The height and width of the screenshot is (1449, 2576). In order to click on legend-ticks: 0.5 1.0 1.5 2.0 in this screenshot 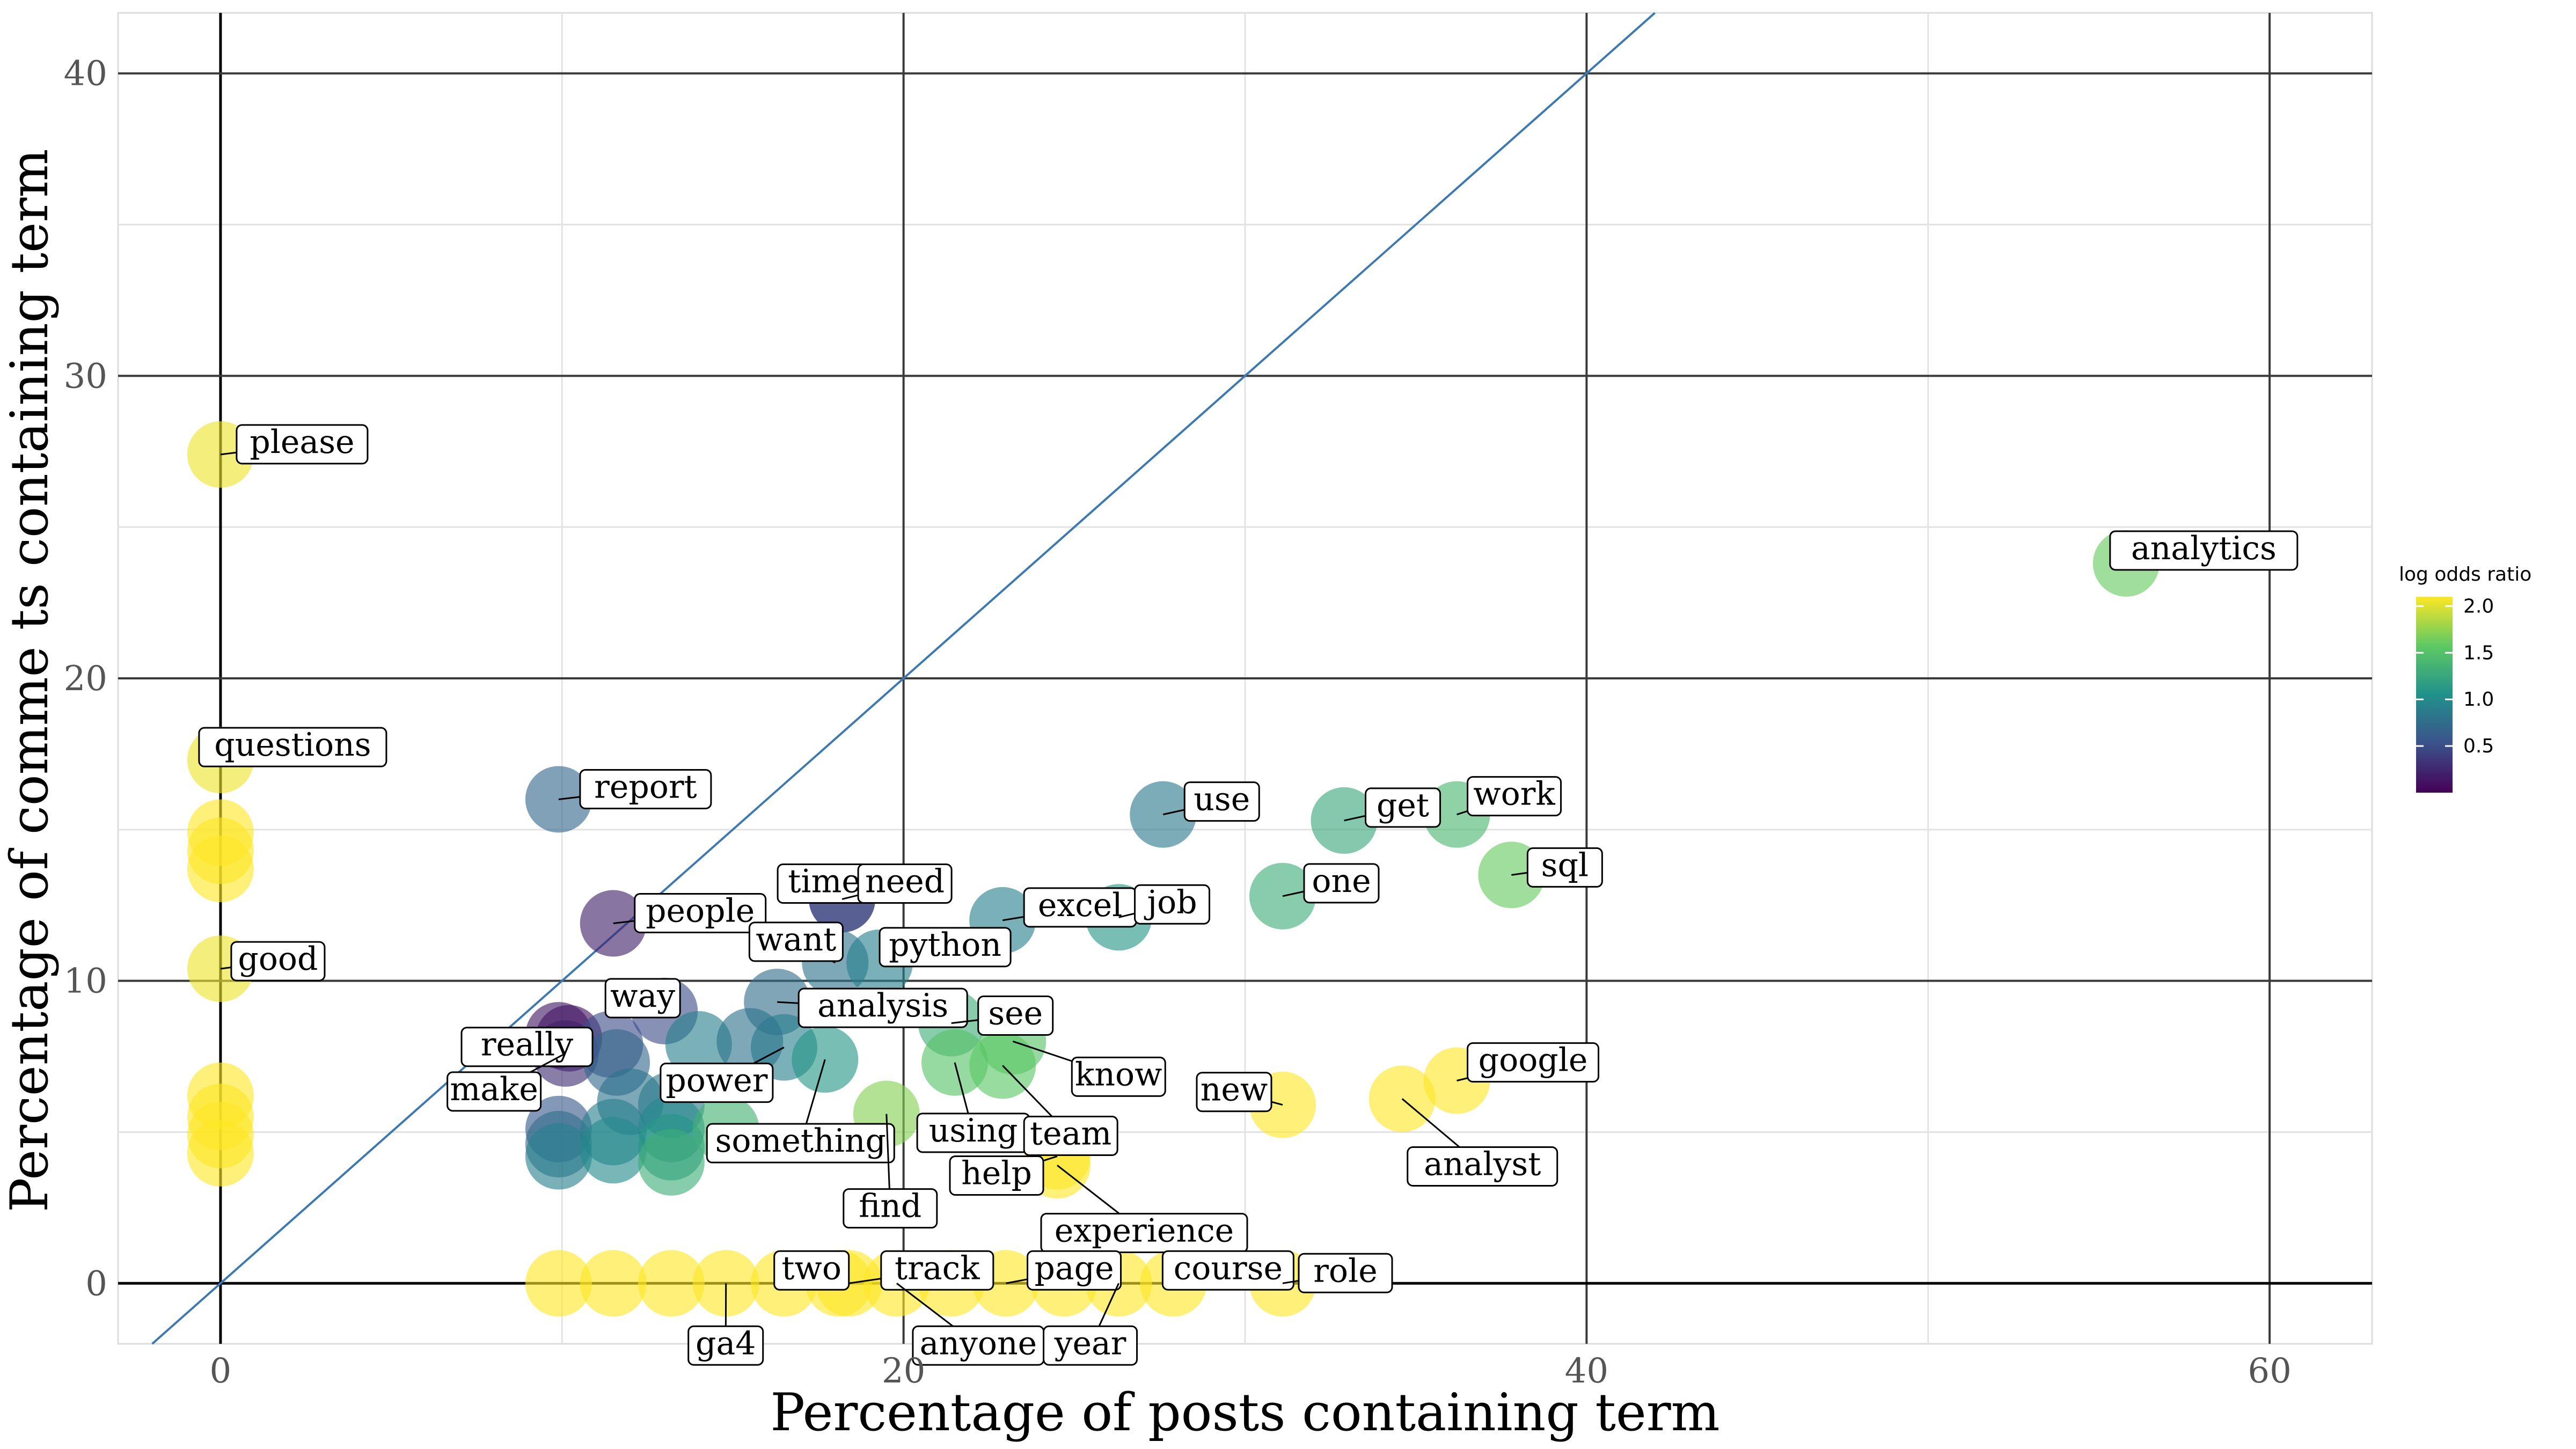, I will do `click(2455, 676)`.